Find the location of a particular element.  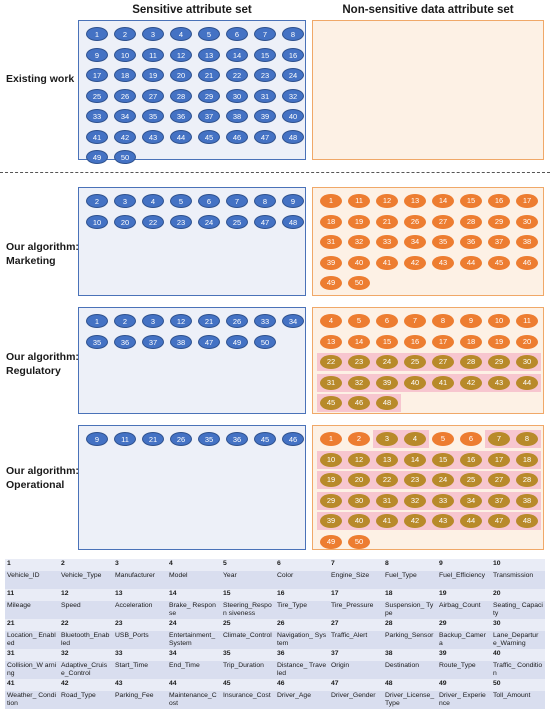

legend-attribute-name: Parking_Sensor is located at coordinates (410, 640).